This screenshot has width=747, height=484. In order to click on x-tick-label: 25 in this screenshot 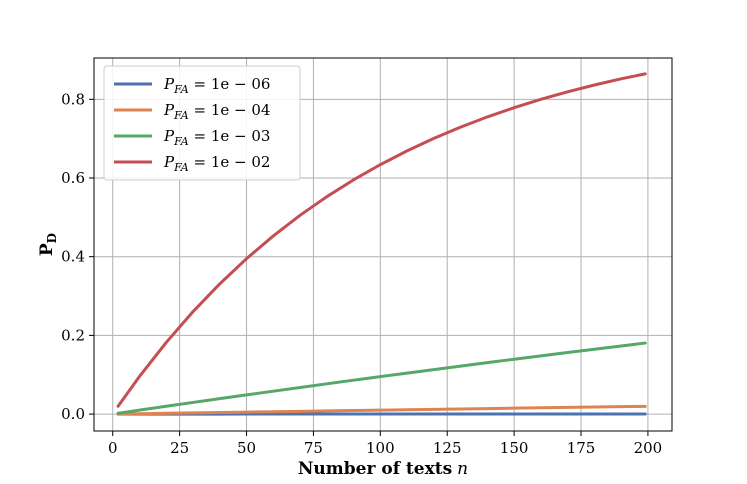, I will do `click(179, 448)`.